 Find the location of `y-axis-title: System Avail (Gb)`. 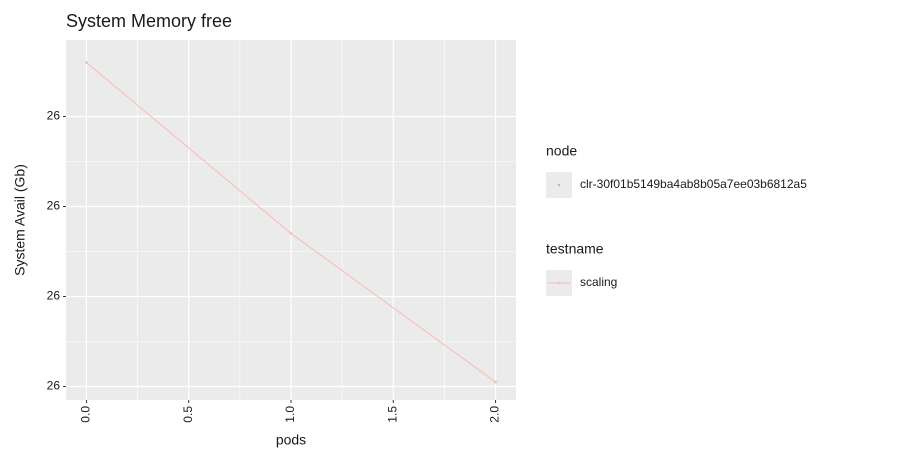

y-axis-title: System Avail (Gb) is located at coordinates (20, 220).